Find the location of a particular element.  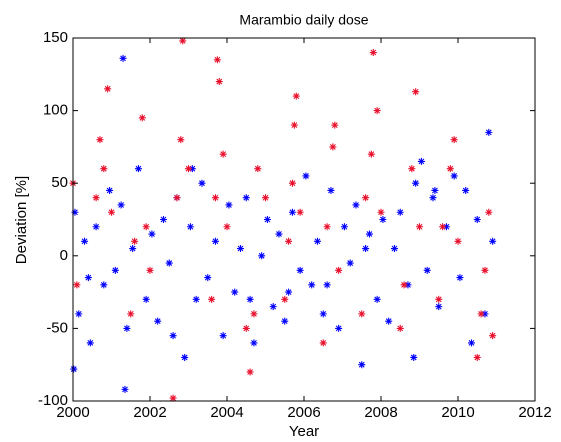

x-tick-label: 2010 is located at coordinates (457, 412).